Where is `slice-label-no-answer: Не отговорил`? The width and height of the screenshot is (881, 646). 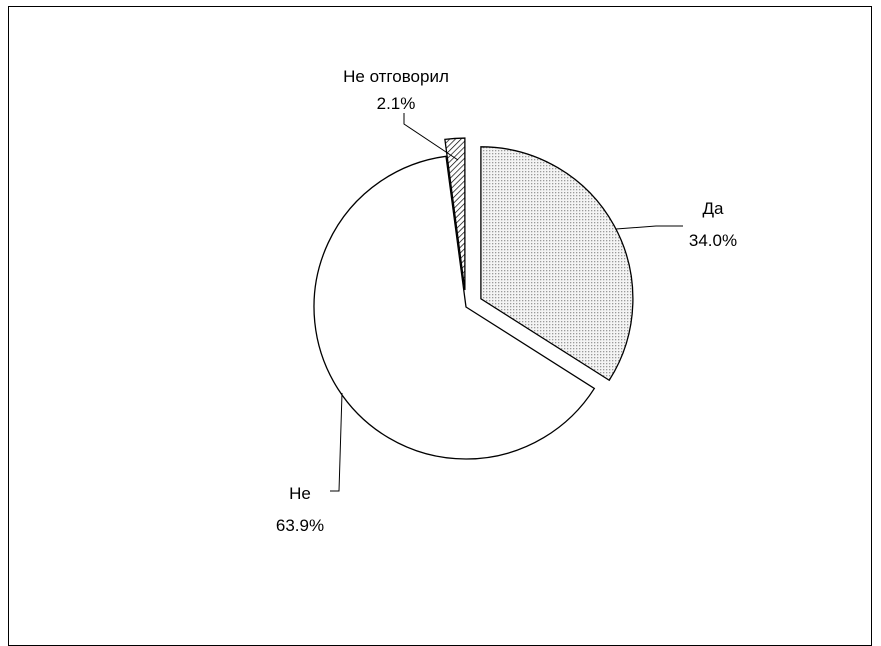
slice-label-no-answer: Не отговорил is located at coordinates (396, 76).